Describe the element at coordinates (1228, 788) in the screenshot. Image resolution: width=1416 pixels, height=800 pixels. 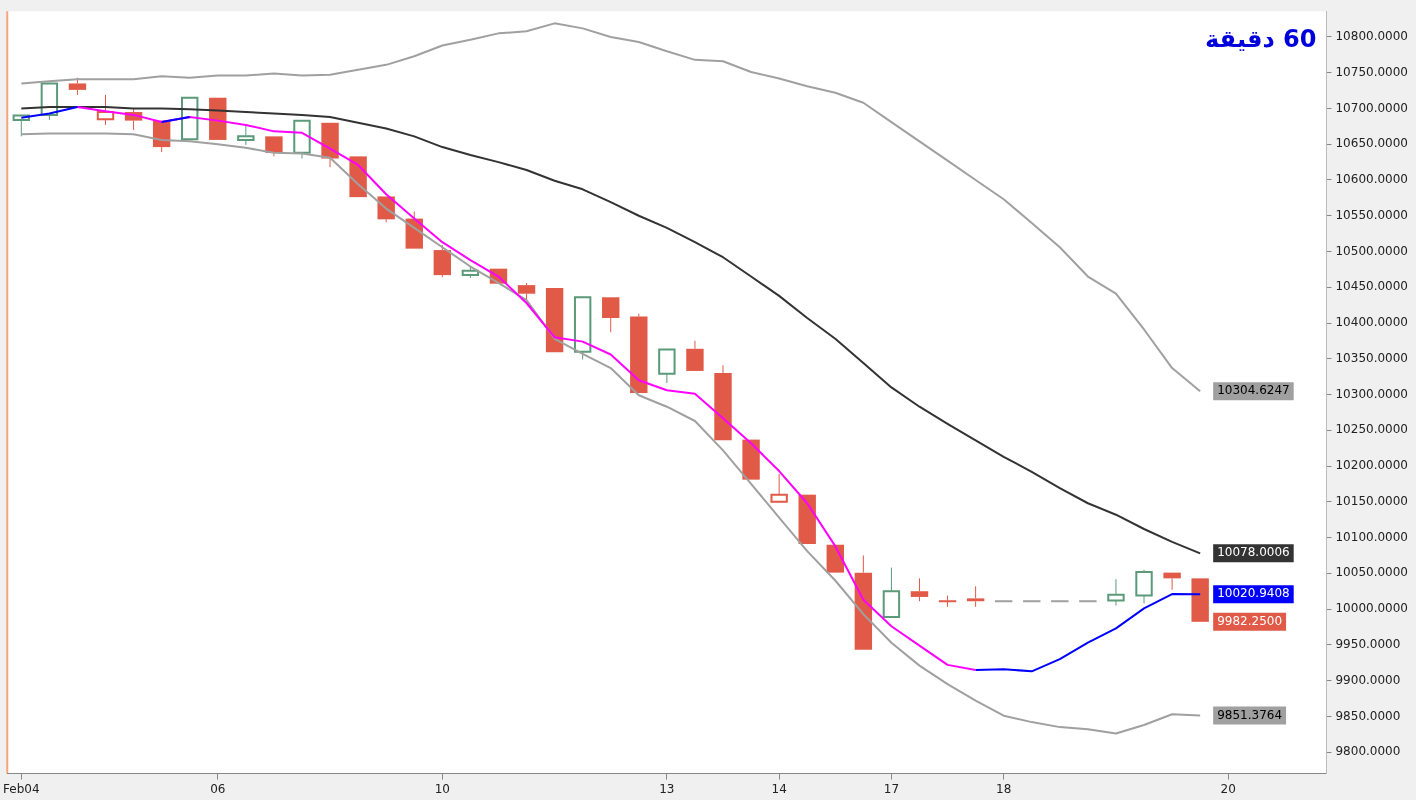
I see `x-tick-label: 20` at that location.